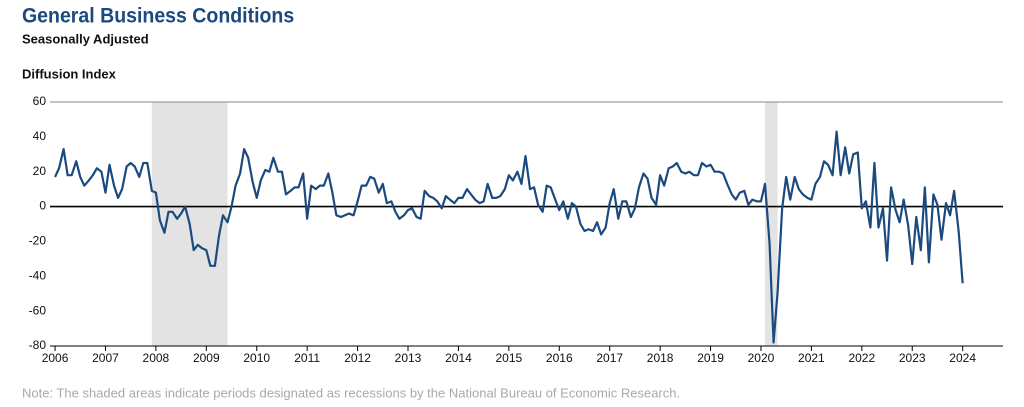 This screenshot has height=407, width=1024. Describe the element at coordinates (40, 136) in the screenshot. I see `y-tick-label: 40` at that location.